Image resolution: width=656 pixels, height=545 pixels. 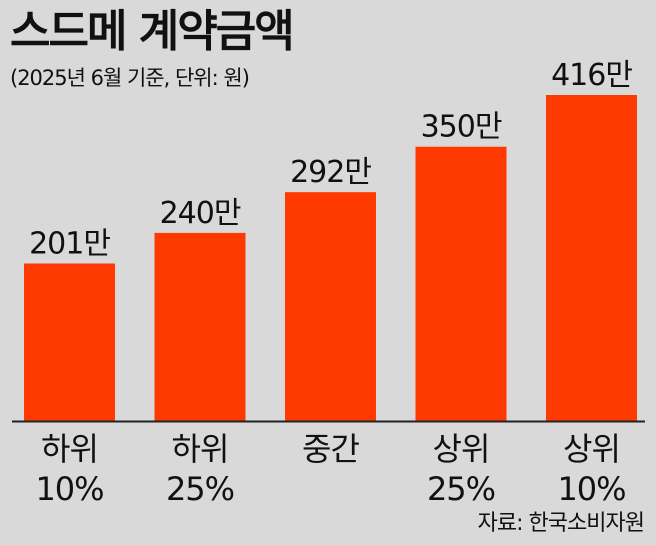 What do you see at coordinates (152, 31) in the screenshot?
I see `chart-title: 스드메 계약금액` at bounding box center [152, 31].